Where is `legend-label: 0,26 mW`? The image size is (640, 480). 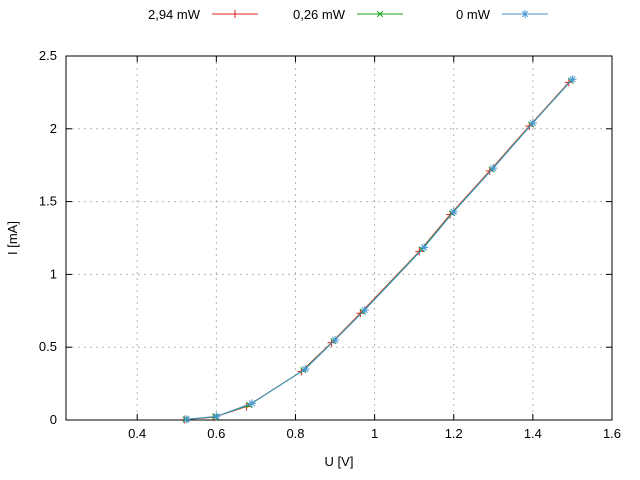 legend-label: 0,26 mW is located at coordinates (319, 14).